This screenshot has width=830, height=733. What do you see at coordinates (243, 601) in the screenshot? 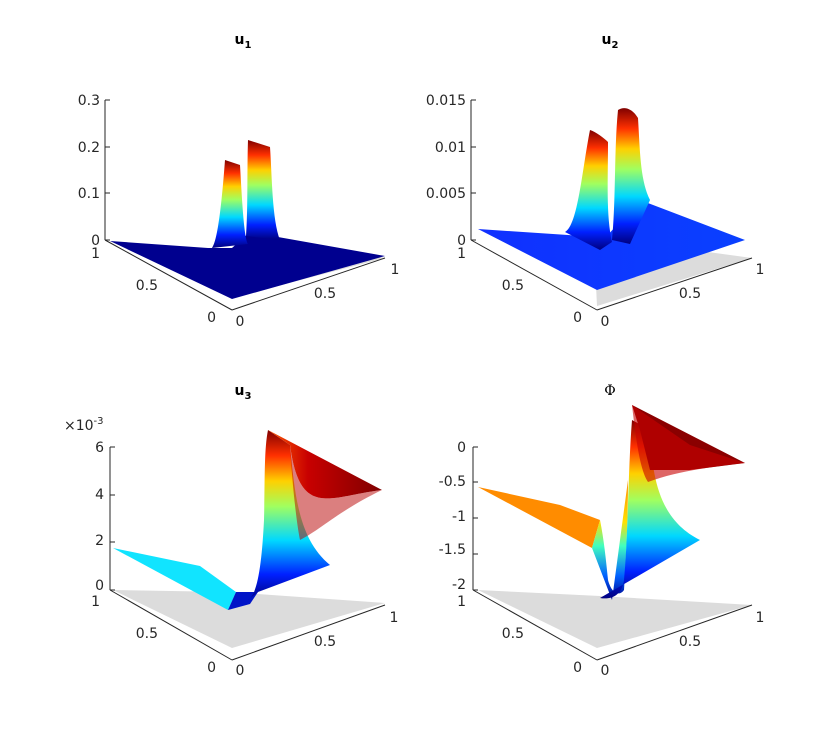
I see `surface-valley` at bounding box center [243, 601].